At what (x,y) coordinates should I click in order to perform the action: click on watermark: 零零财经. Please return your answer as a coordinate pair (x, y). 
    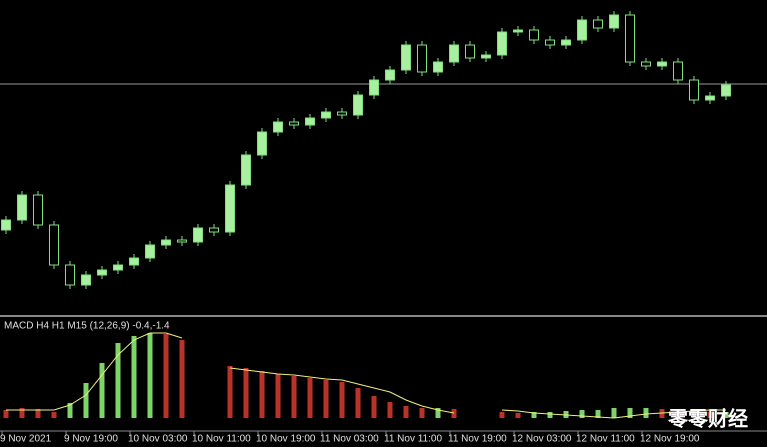
    Looking at the image, I should click on (707, 418).